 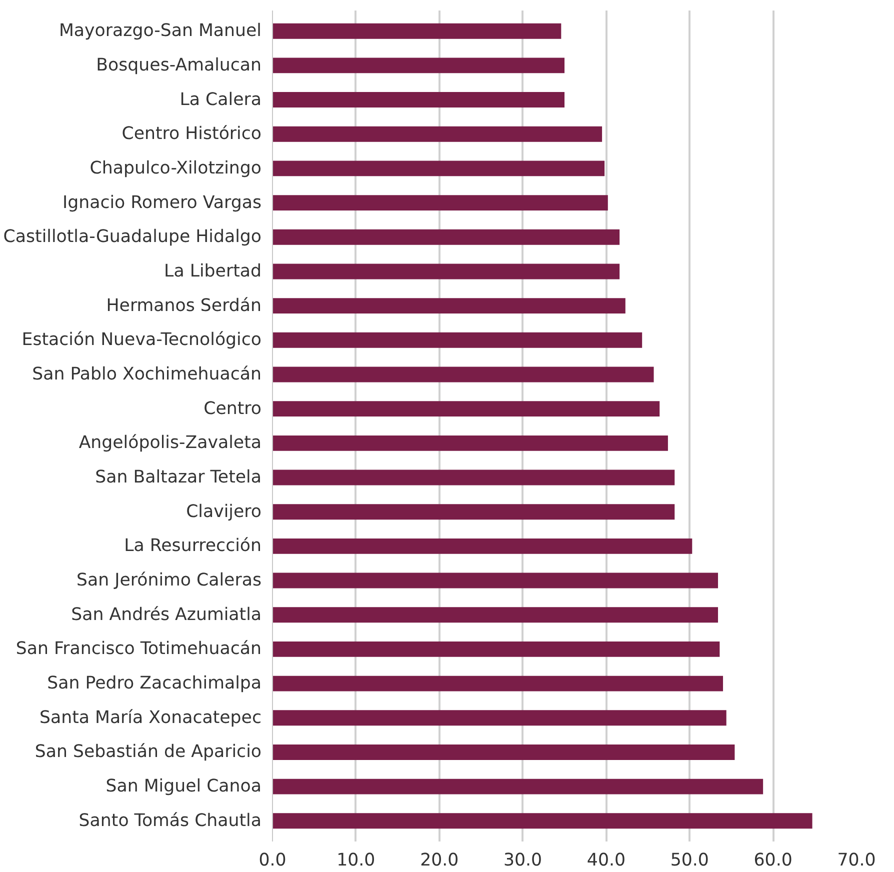 I want to click on x-tick-label: 60.0, so click(x=773, y=860).